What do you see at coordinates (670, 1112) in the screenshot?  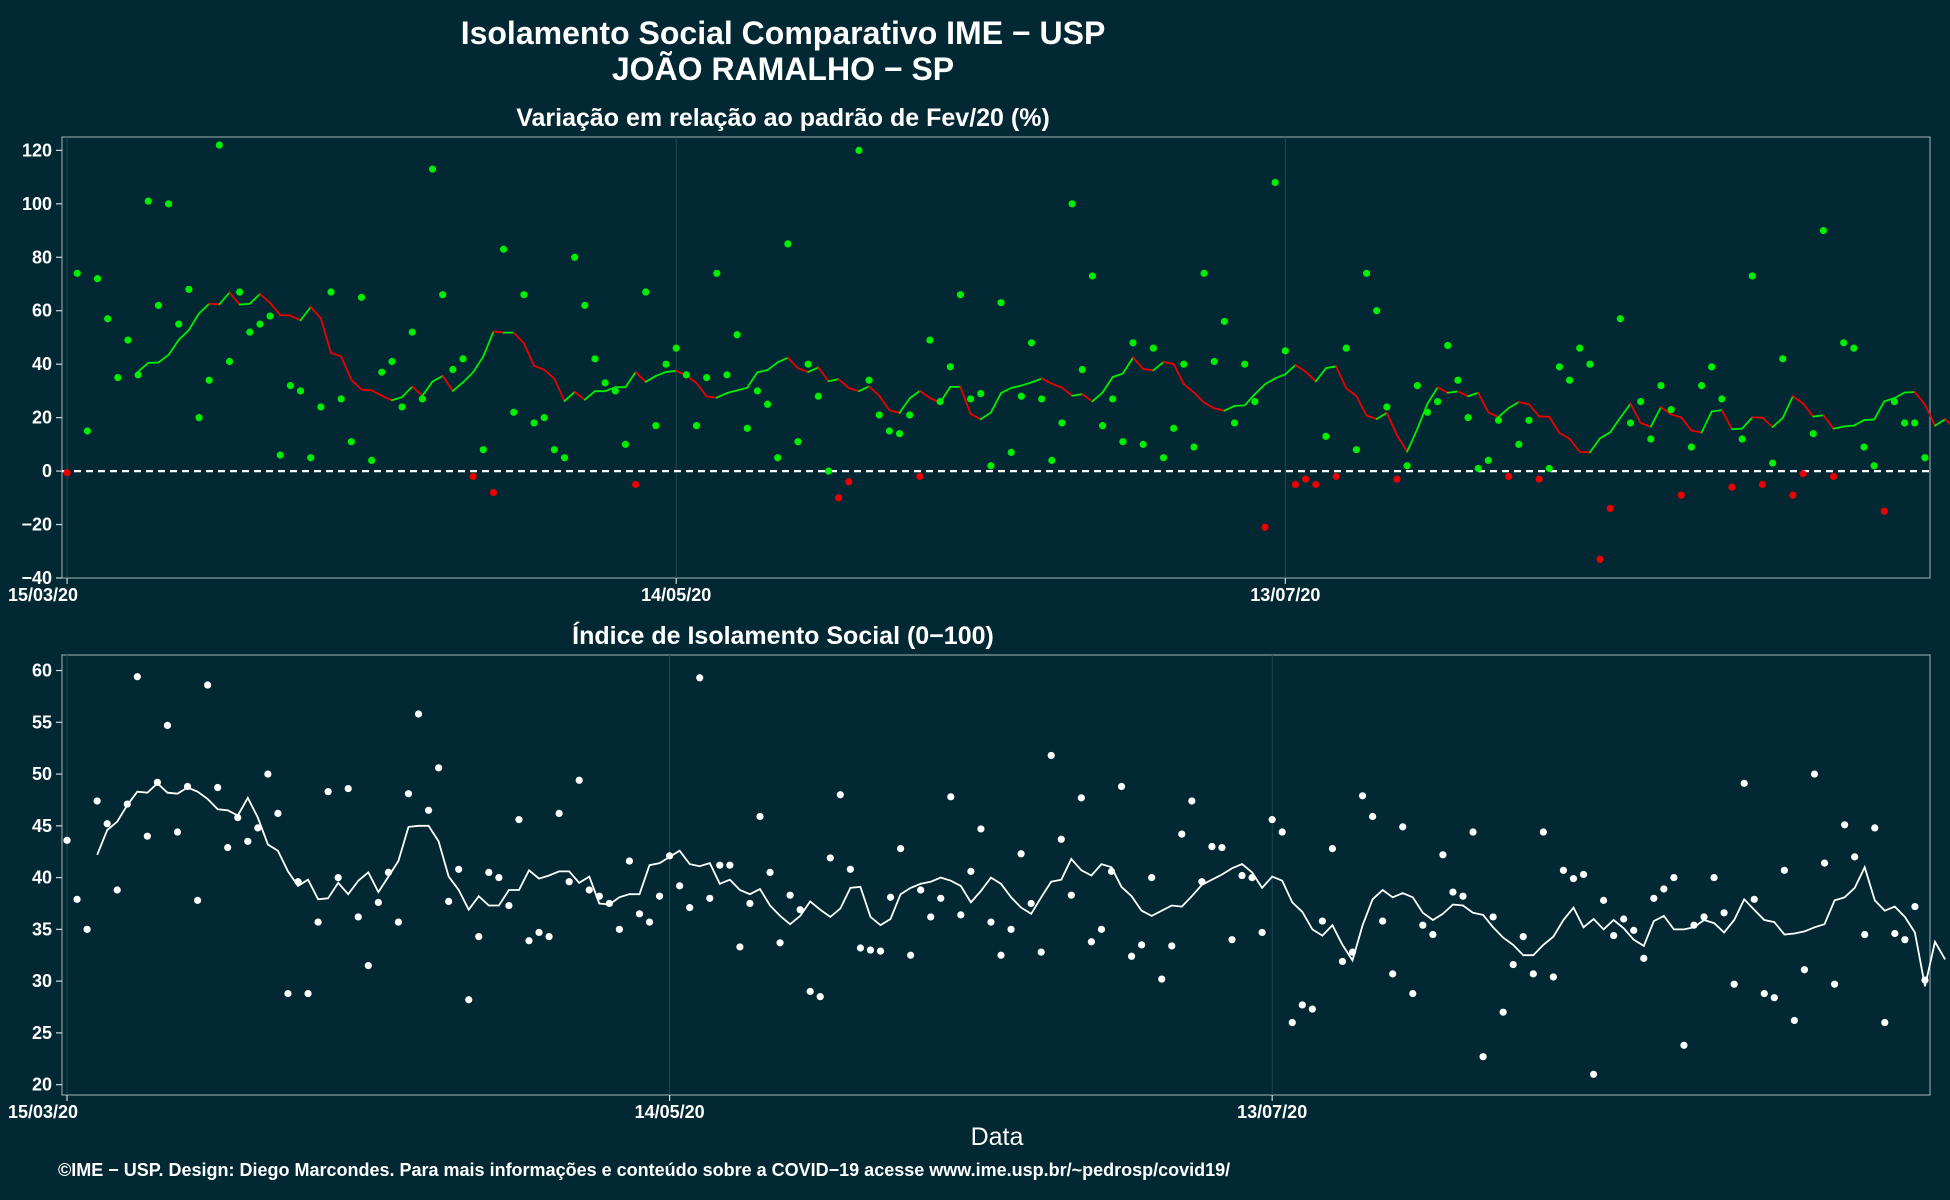 I see `panel2-xtick-label: 14/05/20` at bounding box center [670, 1112].